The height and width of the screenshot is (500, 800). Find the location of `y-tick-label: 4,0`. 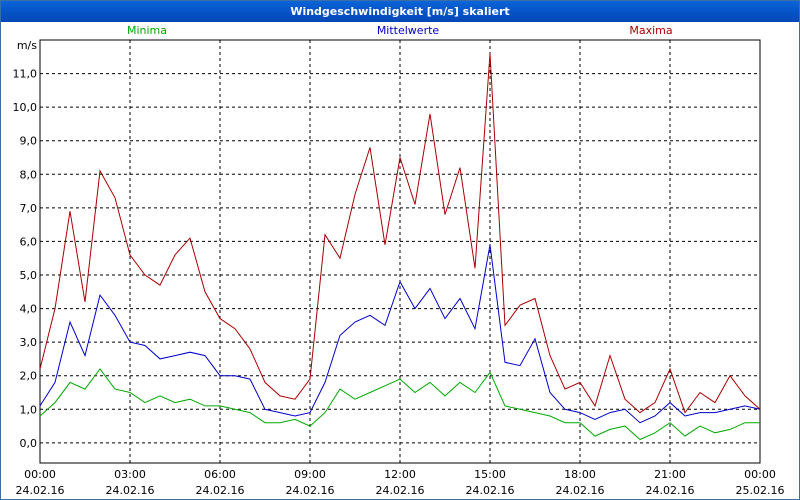

y-tick-label: 4,0 is located at coordinates (29, 309).